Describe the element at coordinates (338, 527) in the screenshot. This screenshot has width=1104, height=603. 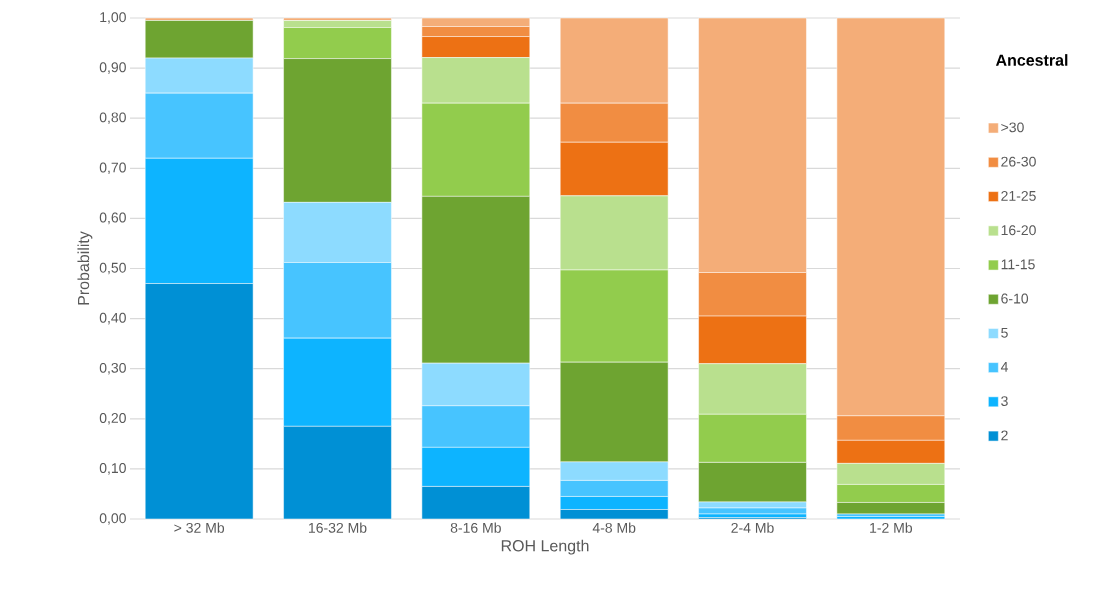
I see `x-tick-label: 16-32 Mb` at that location.